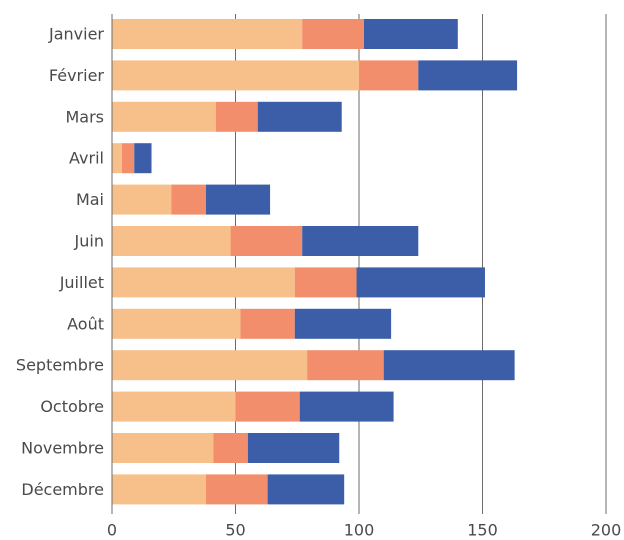 Image resolution: width=624 pixels, height=540 pixels. Describe the element at coordinates (89, 241) in the screenshot. I see `category-label-juin: Juin` at that location.